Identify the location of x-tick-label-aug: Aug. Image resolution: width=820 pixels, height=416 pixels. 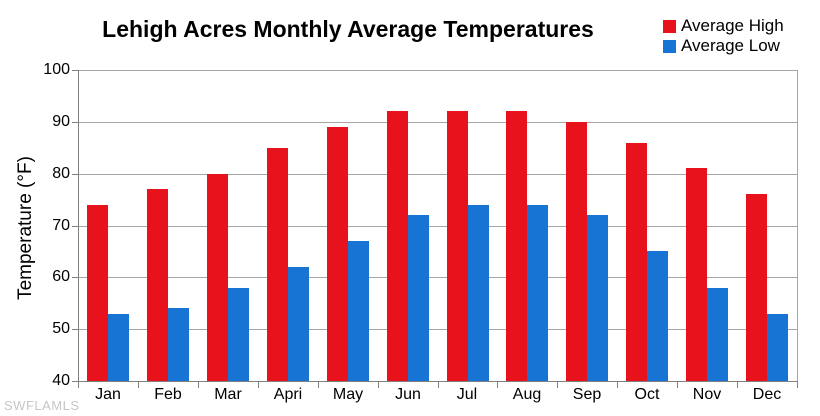
(527, 394).